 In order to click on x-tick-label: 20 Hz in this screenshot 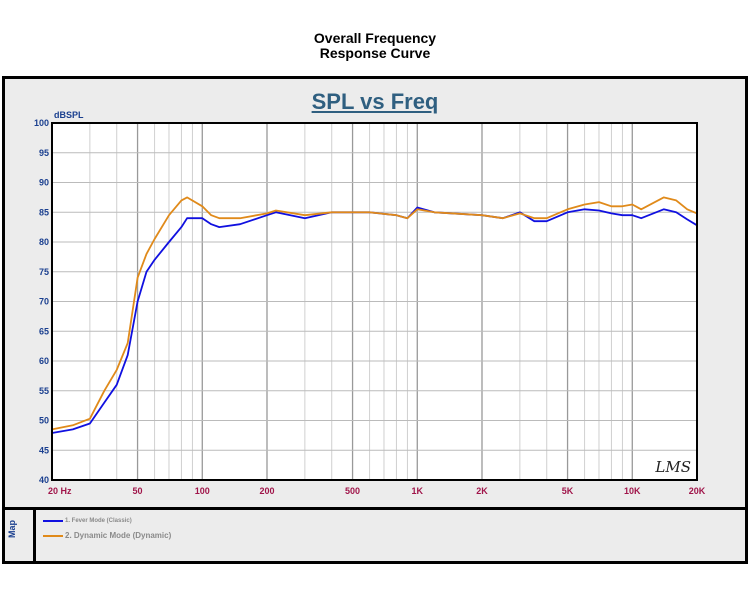, I will do `click(60, 491)`.